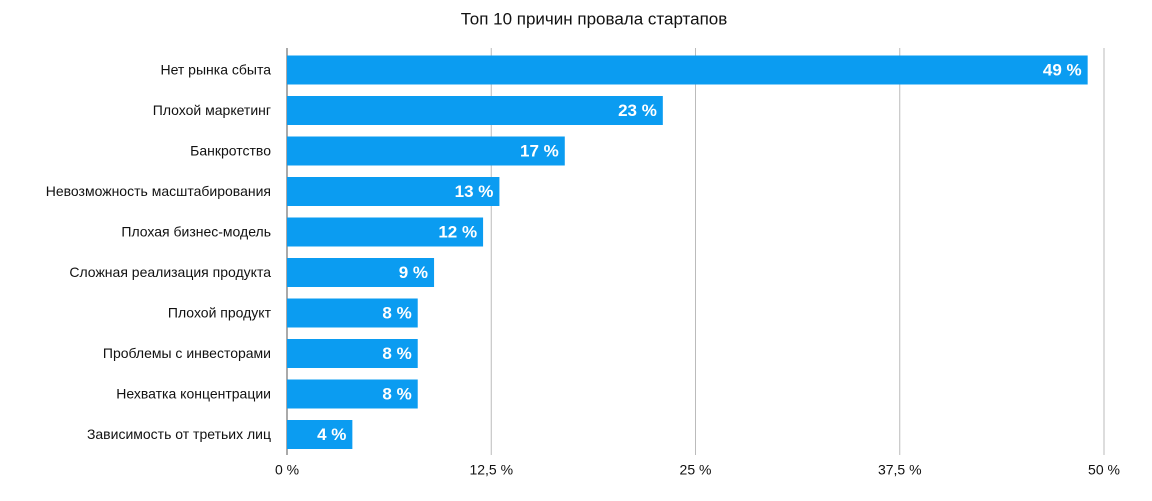 Image resolution: width=1152 pixels, height=501 pixels. What do you see at coordinates (179, 434) in the screenshot?
I see `y-tick-label: Зависимость от третьих лиц` at bounding box center [179, 434].